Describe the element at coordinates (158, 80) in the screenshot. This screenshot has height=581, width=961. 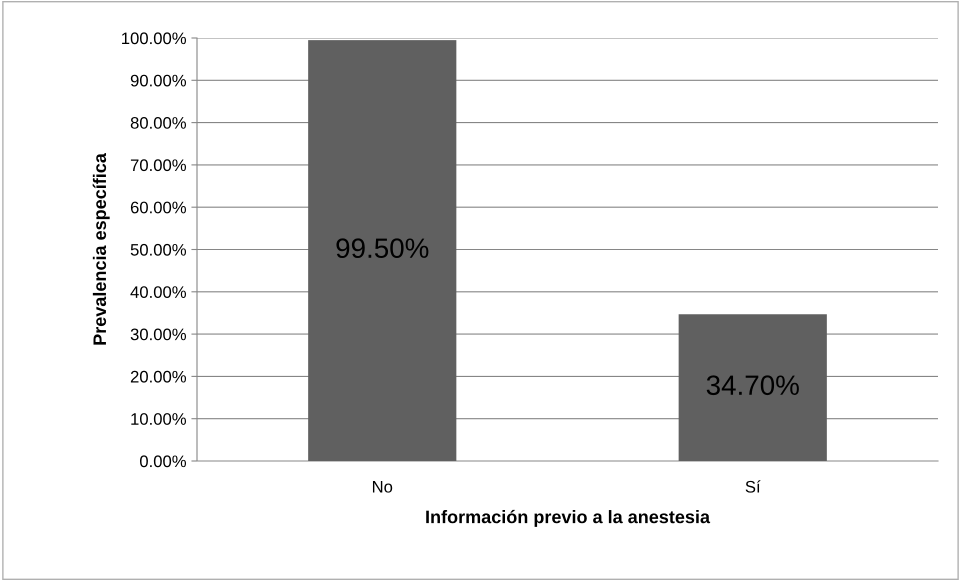
I see `y-tick-label: 90.00%` at that location.